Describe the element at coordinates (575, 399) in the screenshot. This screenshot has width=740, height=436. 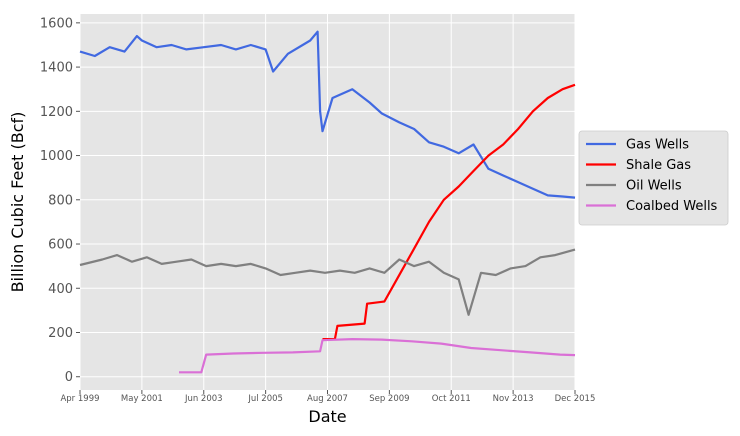
I see `x-tick-label: Dec 2015` at that location.